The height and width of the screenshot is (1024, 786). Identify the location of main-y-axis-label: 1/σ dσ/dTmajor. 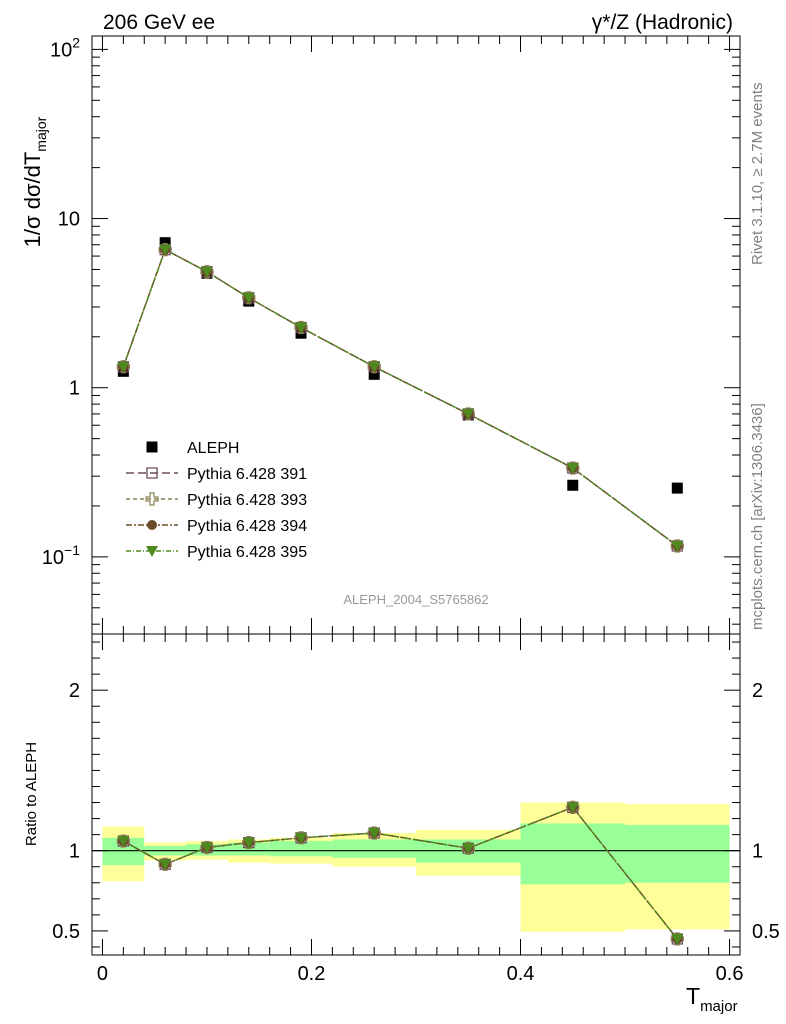
(34, 181).